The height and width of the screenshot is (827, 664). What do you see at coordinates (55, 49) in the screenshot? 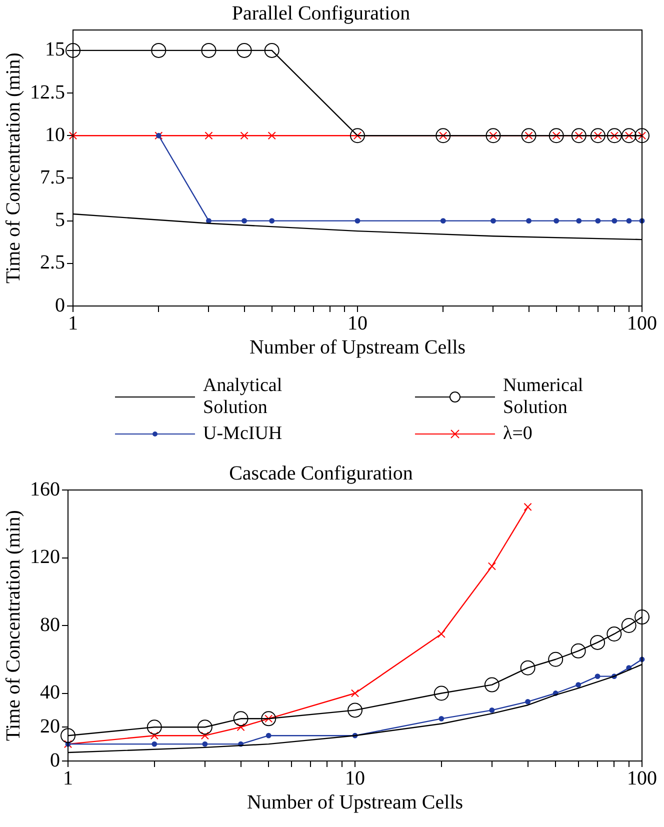
I see `y-tick-label: 15` at bounding box center [55, 49].